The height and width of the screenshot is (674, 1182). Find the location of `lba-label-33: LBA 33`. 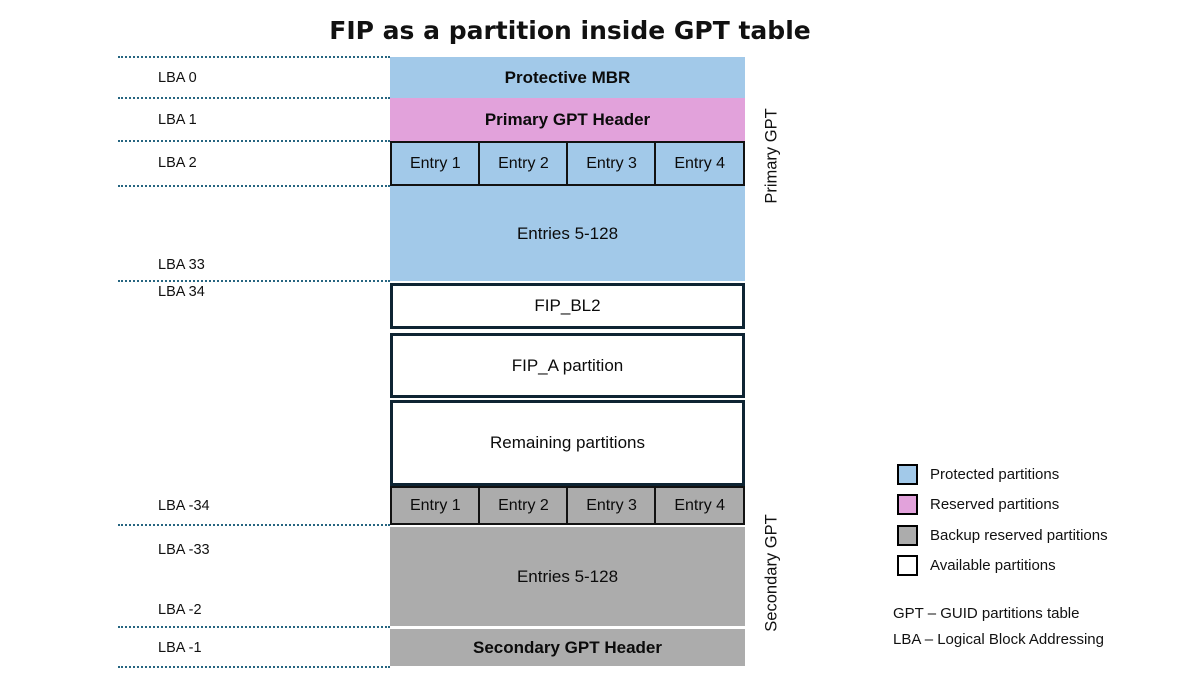

lba-label-33: LBA 33 is located at coordinates (181, 265).